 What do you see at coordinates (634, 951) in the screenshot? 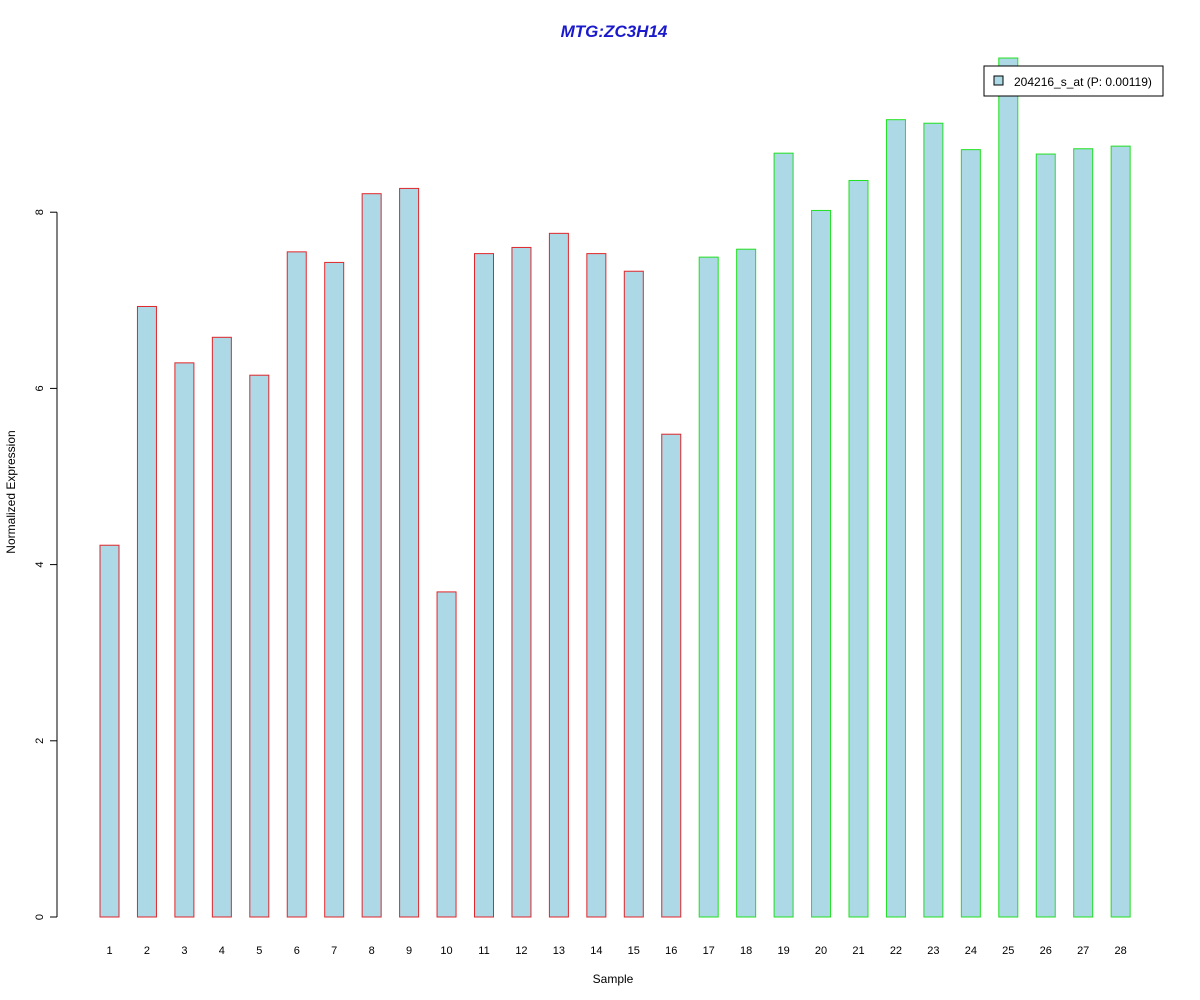
I see `x-tick-label: 15` at bounding box center [634, 951].